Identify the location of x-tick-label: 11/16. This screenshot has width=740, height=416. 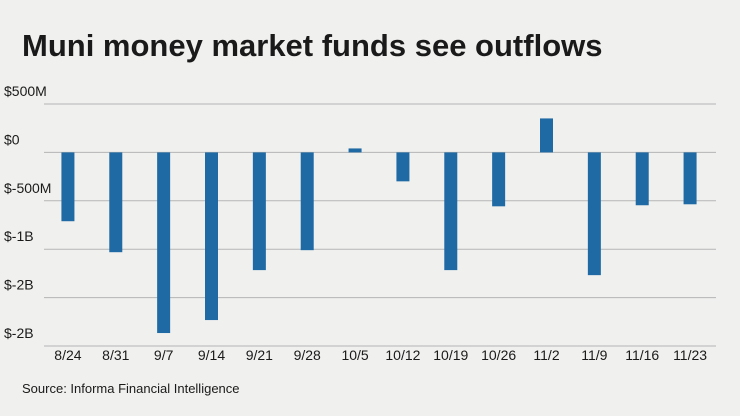
(642, 355).